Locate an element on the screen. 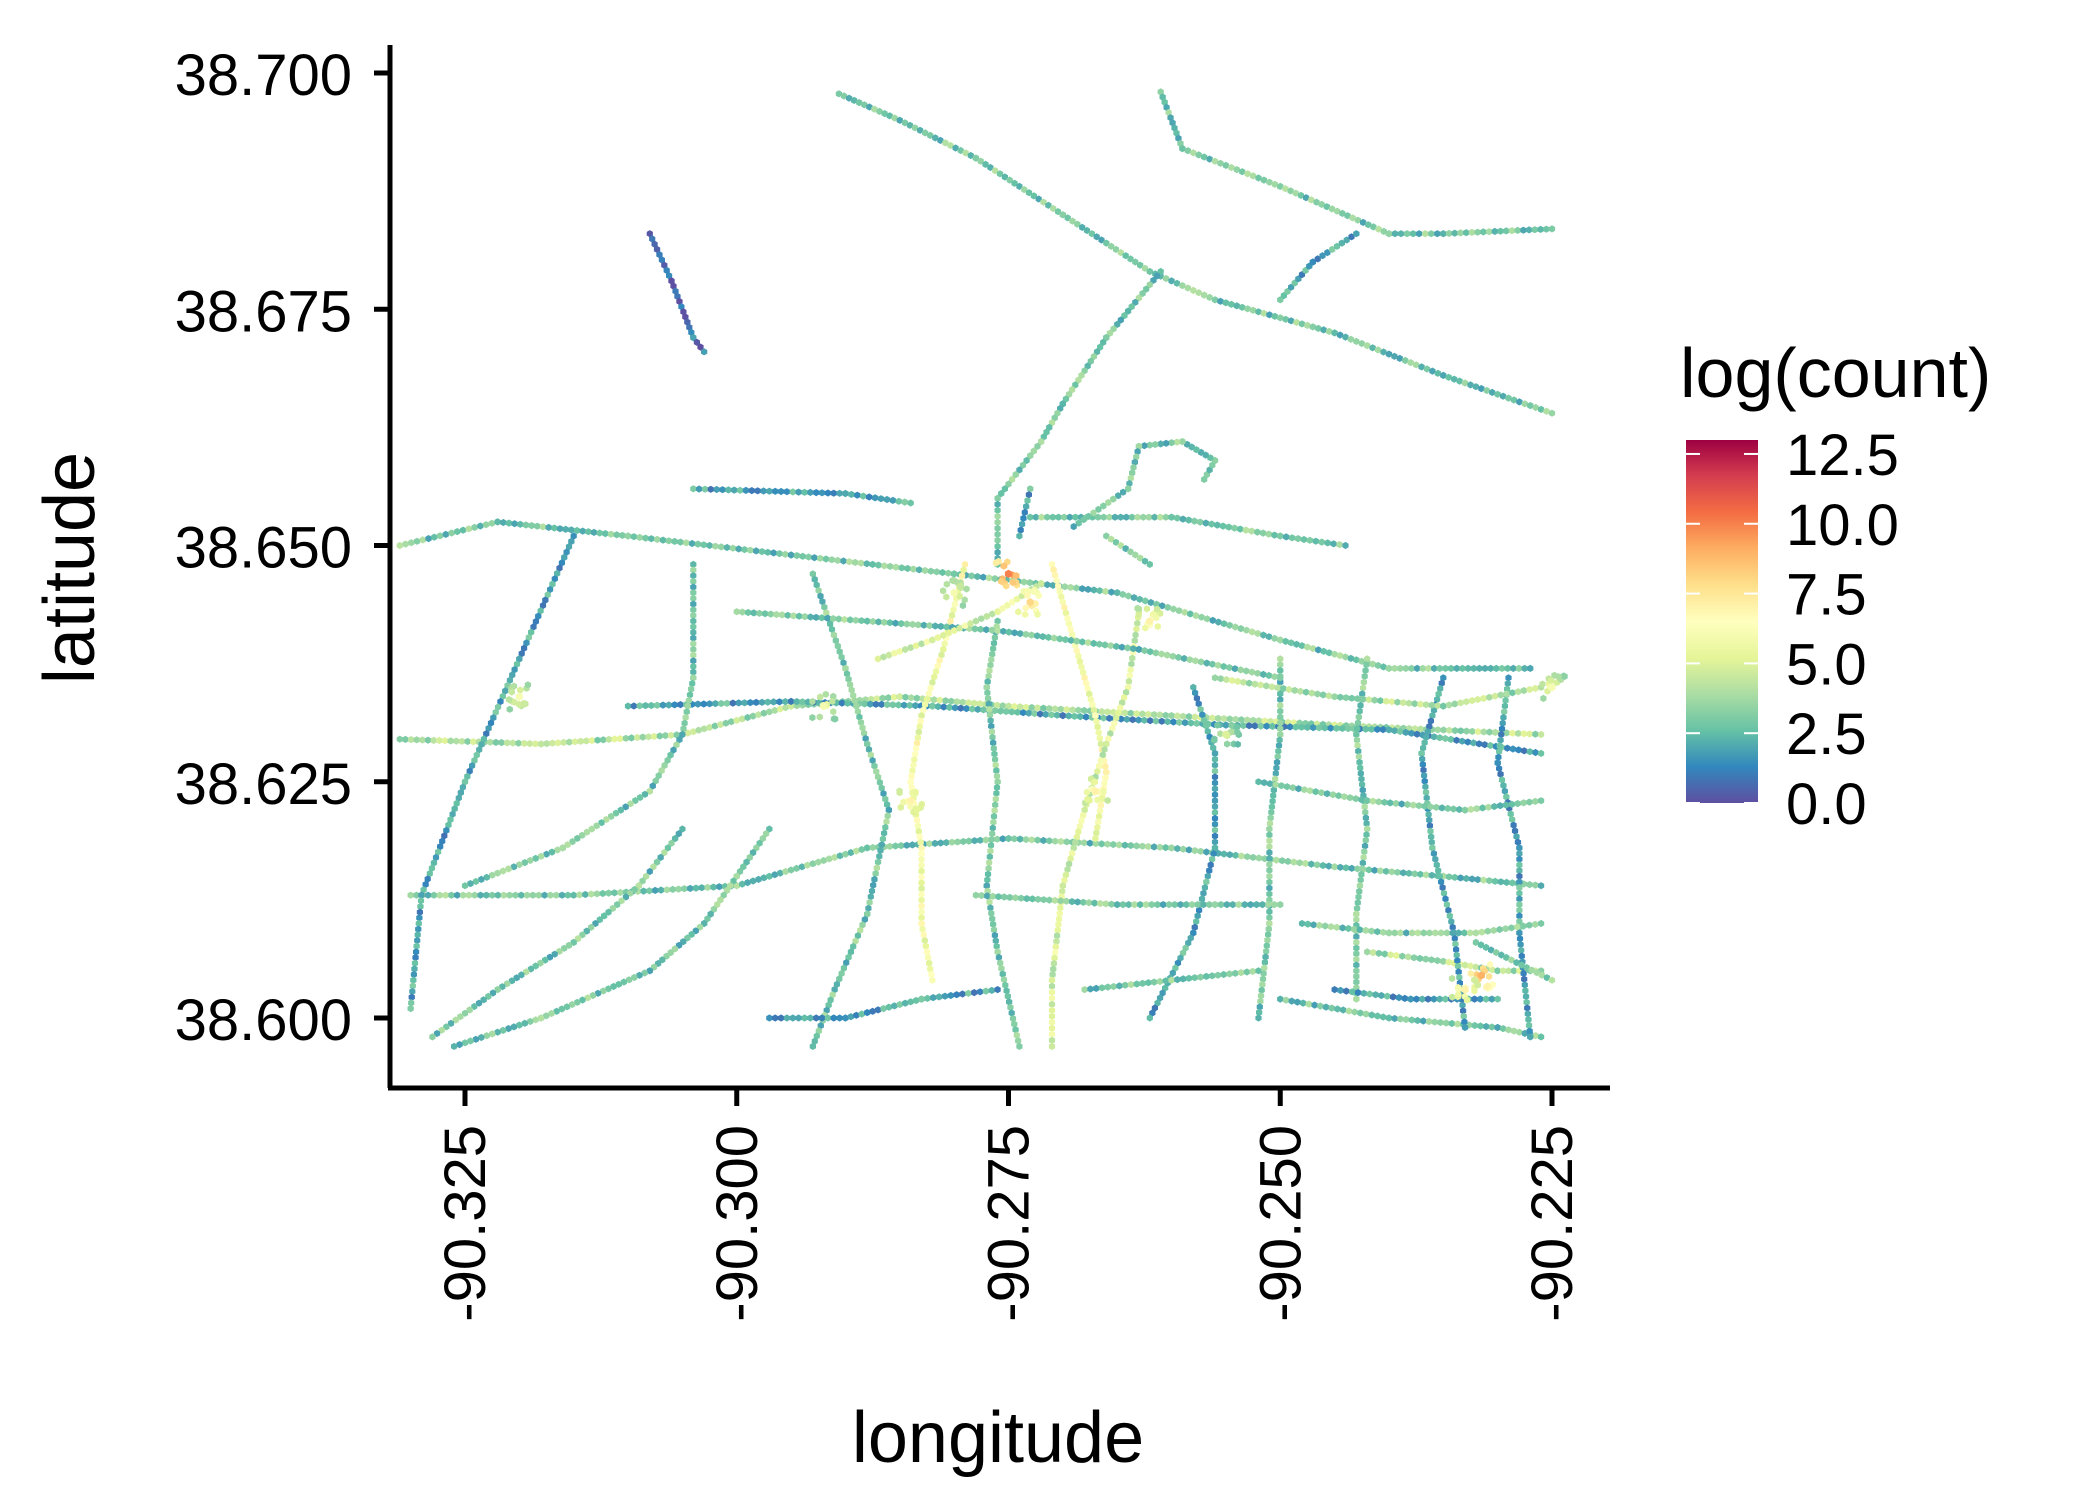 The width and height of the screenshot is (2100, 1500). legend: log(count) 0.02.55.07.510.012.5 is located at coordinates (1835, 585).